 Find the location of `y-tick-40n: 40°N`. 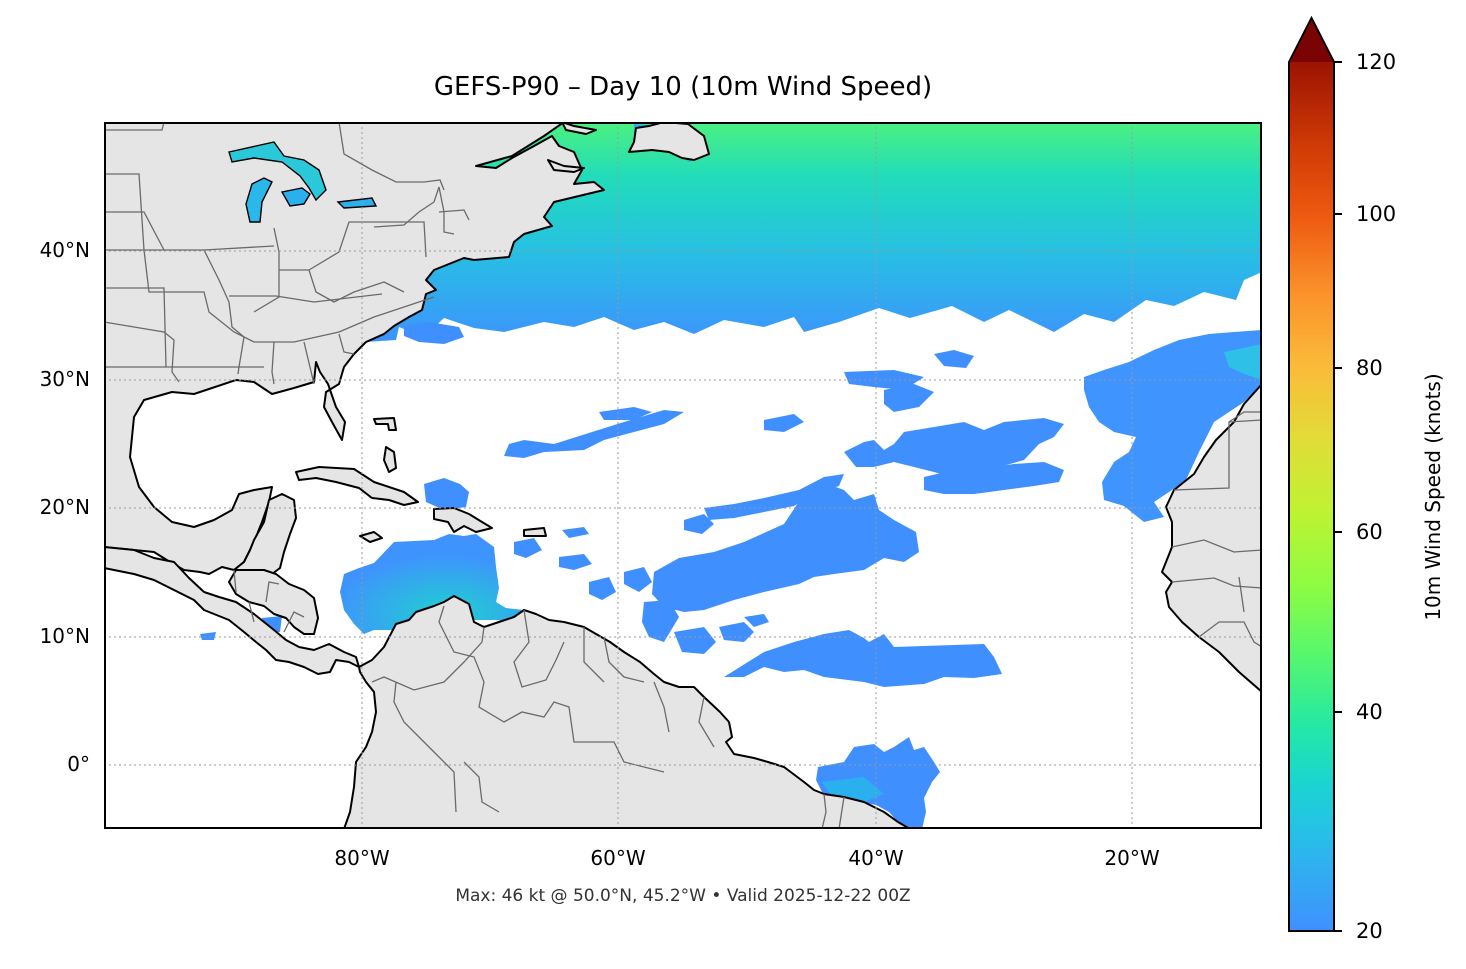

y-tick-40n: 40°N is located at coordinates (64, 250).